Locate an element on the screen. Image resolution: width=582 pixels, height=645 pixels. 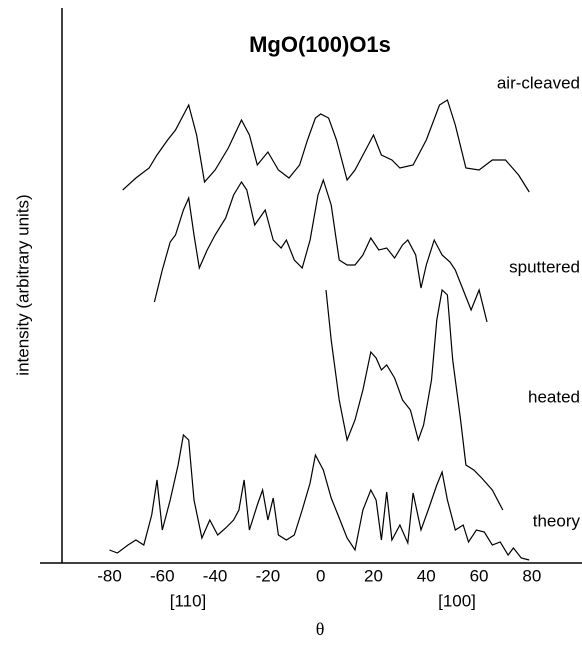
x-tick-label: 60 is located at coordinates (479, 575).